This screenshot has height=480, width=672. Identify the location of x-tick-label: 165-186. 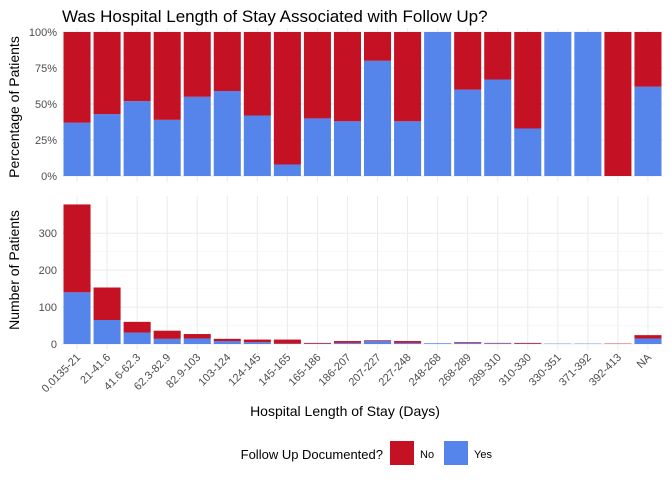
(305, 370).